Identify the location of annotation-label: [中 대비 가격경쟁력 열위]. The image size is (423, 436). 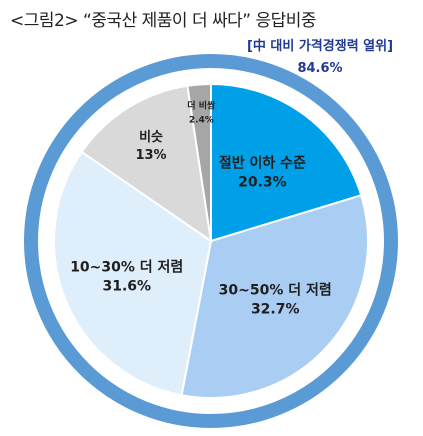
(320, 46).